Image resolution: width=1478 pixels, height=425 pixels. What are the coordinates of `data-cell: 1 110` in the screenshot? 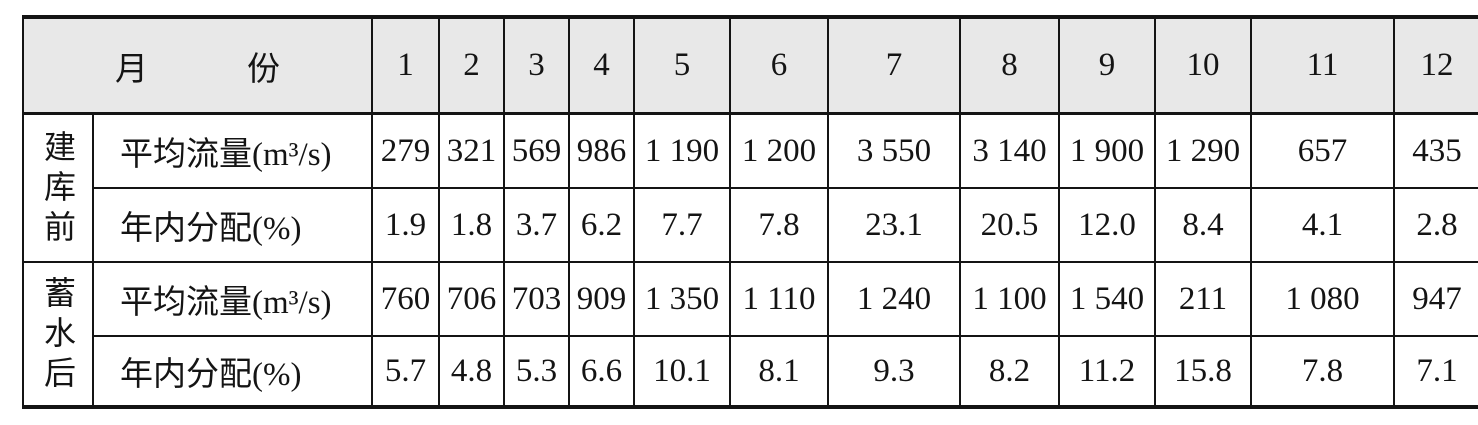 It's located at (779, 299).